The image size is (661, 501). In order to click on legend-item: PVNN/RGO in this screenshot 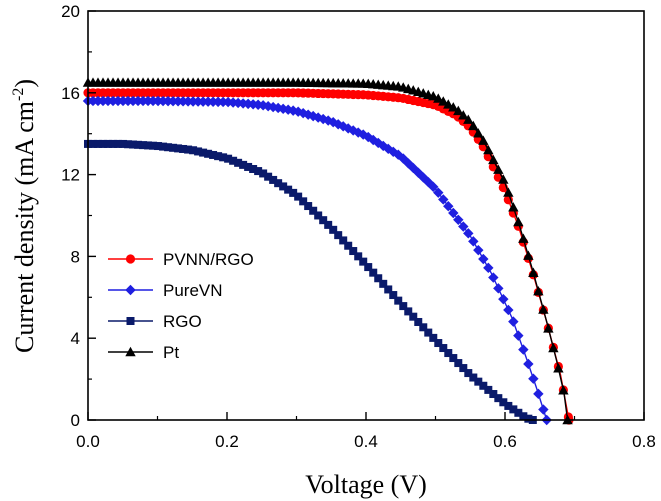, I will do `click(181, 259)`.